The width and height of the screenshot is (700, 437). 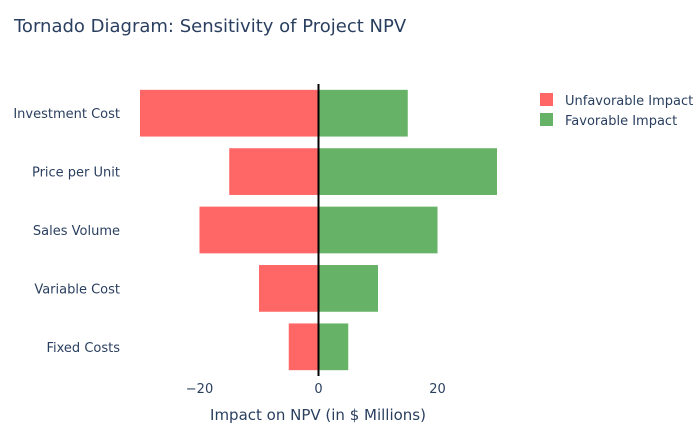 What do you see at coordinates (76, 173) in the screenshot?
I see `y-tick-label-price-per-unit: Price per Unit` at bounding box center [76, 173].